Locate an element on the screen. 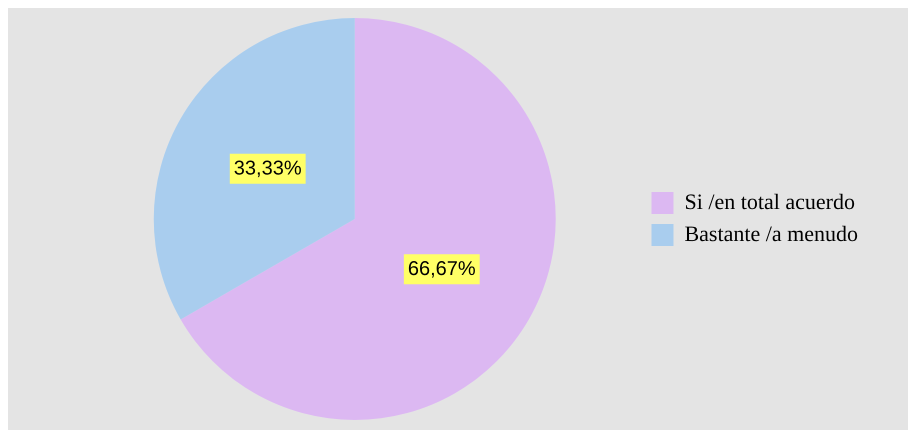 This screenshot has width=916, height=438. legend-label: Si /en total acuerdo is located at coordinates (769, 201).